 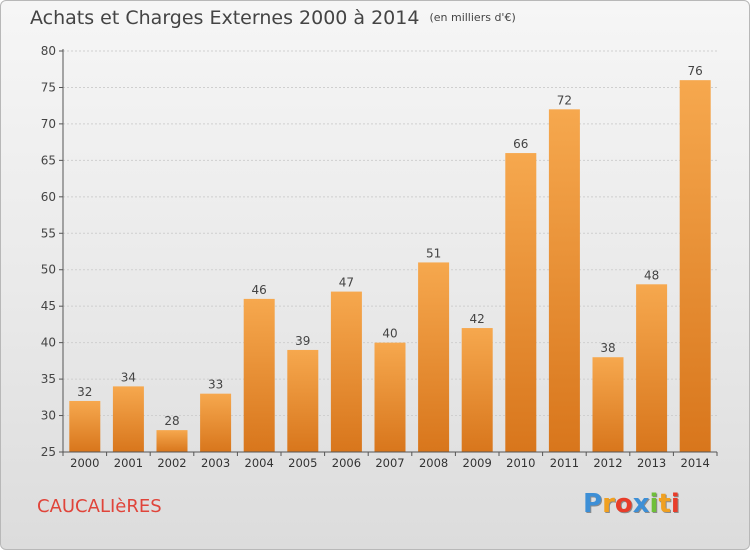 I want to click on bar-2013, so click(x=652, y=368).